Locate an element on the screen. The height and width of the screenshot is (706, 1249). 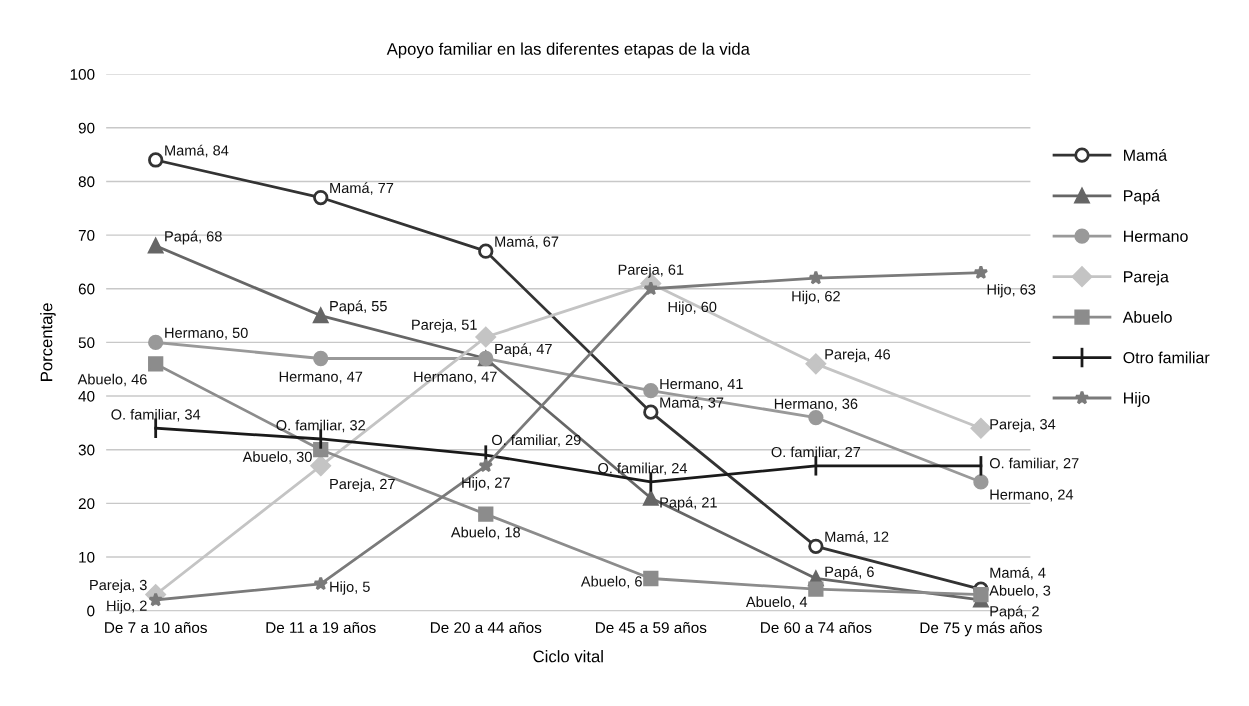
x-tick-label: De 20 a 44 años is located at coordinates (486, 627).